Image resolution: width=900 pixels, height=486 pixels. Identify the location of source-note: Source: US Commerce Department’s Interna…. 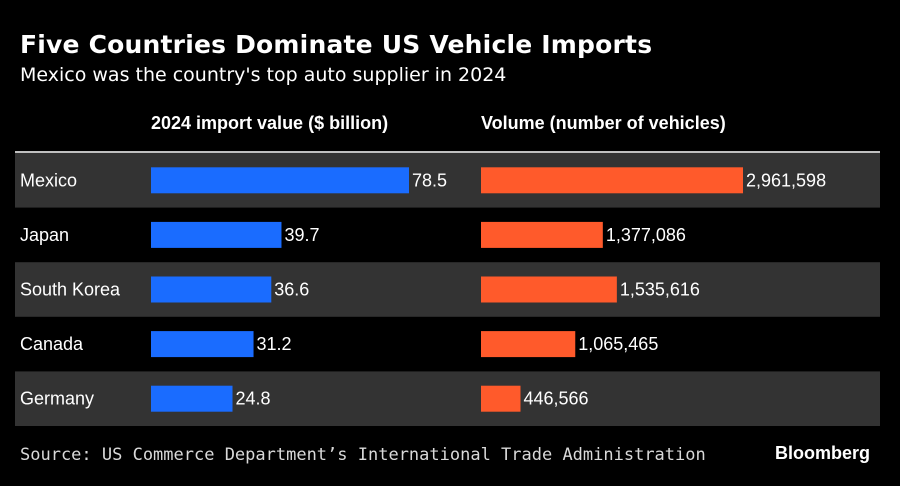
(363, 455).